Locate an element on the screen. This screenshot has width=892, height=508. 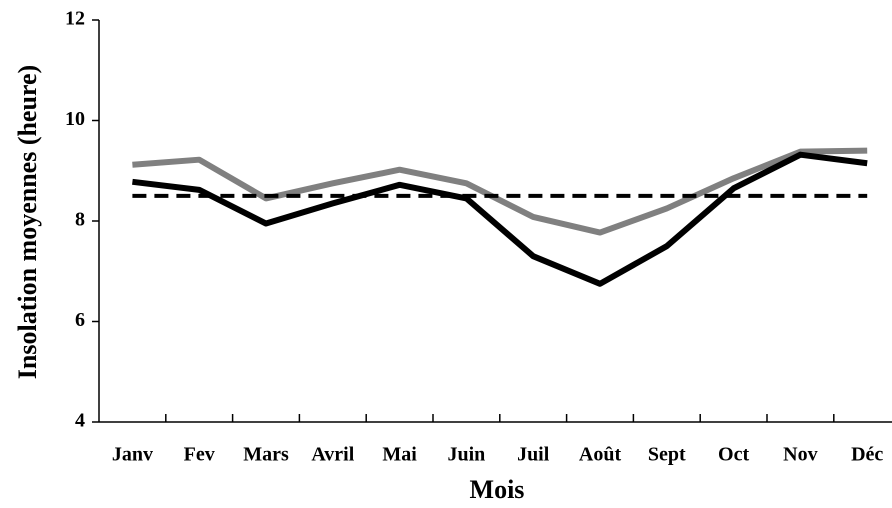
y-axis-label: Insolation moyennes (heure) is located at coordinates (27, 222).